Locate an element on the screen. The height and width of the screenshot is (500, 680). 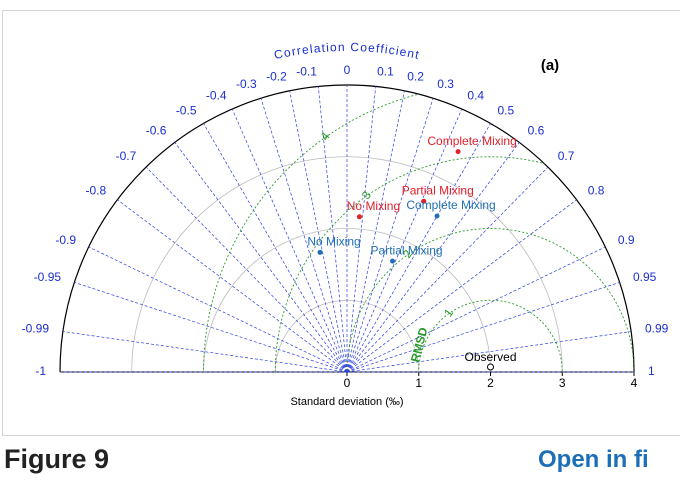
corr-tick-label: 0.7 is located at coordinates (566, 156).